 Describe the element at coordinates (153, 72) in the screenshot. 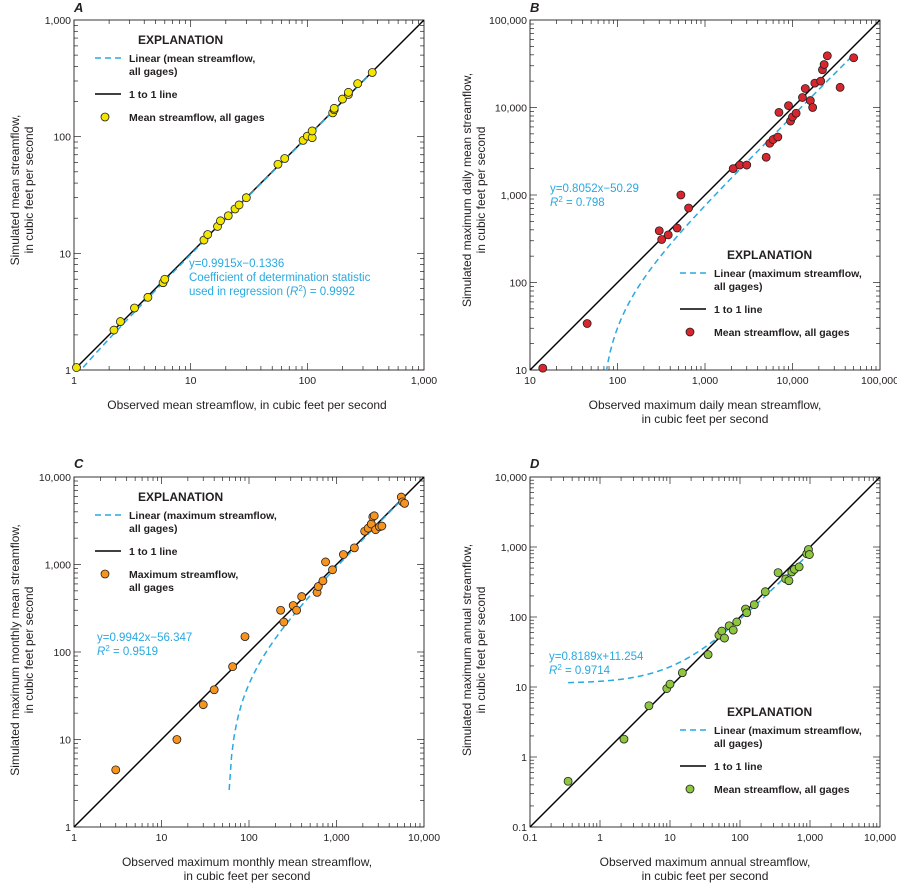

I see `legend-regression-label: all gages)` at that location.